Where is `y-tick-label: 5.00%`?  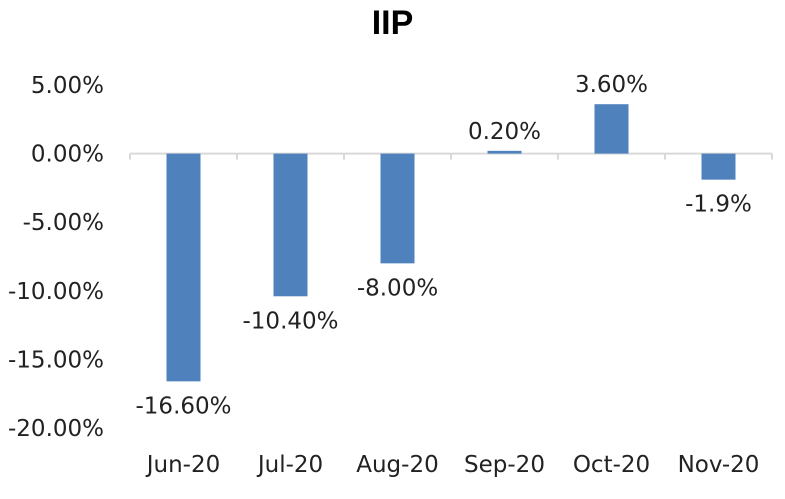
y-tick-label: 5.00% is located at coordinates (67, 86).